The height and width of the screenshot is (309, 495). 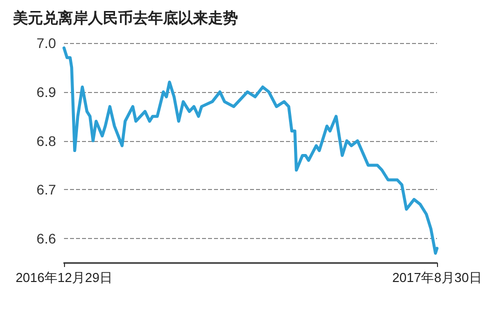 What do you see at coordinates (46, 43) in the screenshot?
I see `y-tick-label: 7.0` at bounding box center [46, 43].